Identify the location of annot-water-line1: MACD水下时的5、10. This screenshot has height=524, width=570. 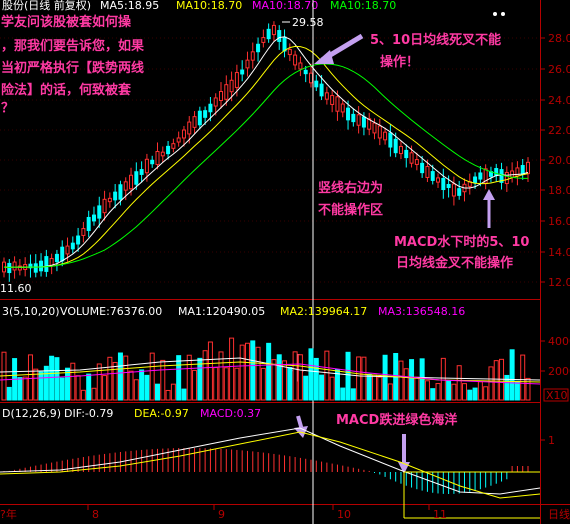
(461, 242).